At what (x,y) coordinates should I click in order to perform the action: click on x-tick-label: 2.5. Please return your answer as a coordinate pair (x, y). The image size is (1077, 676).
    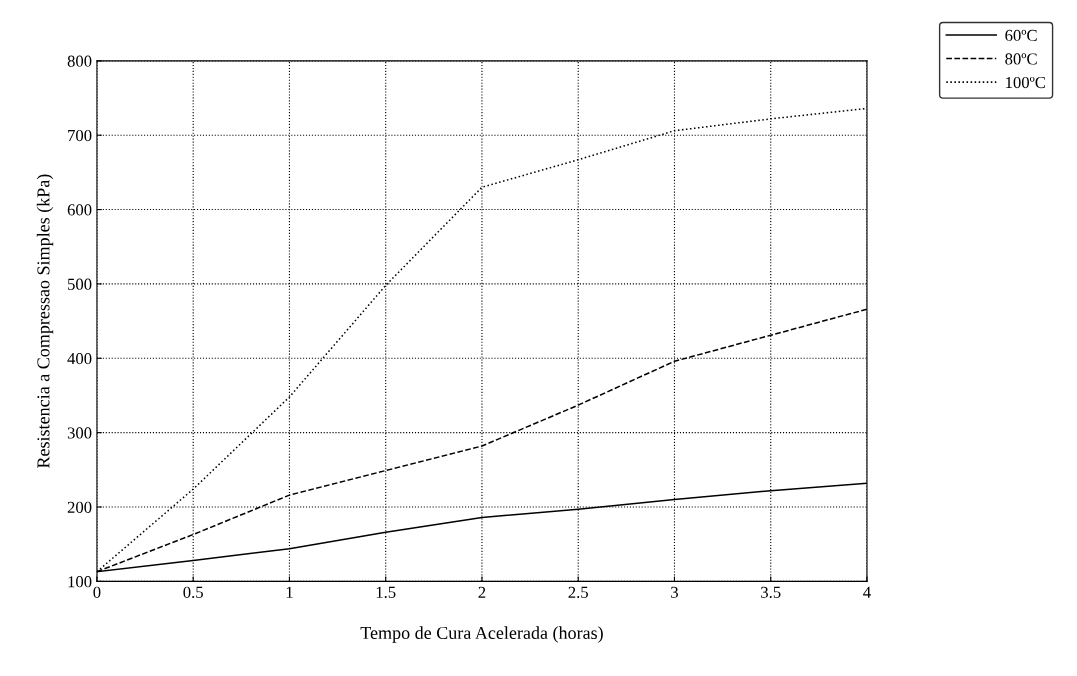
    Looking at the image, I should click on (578, 592).